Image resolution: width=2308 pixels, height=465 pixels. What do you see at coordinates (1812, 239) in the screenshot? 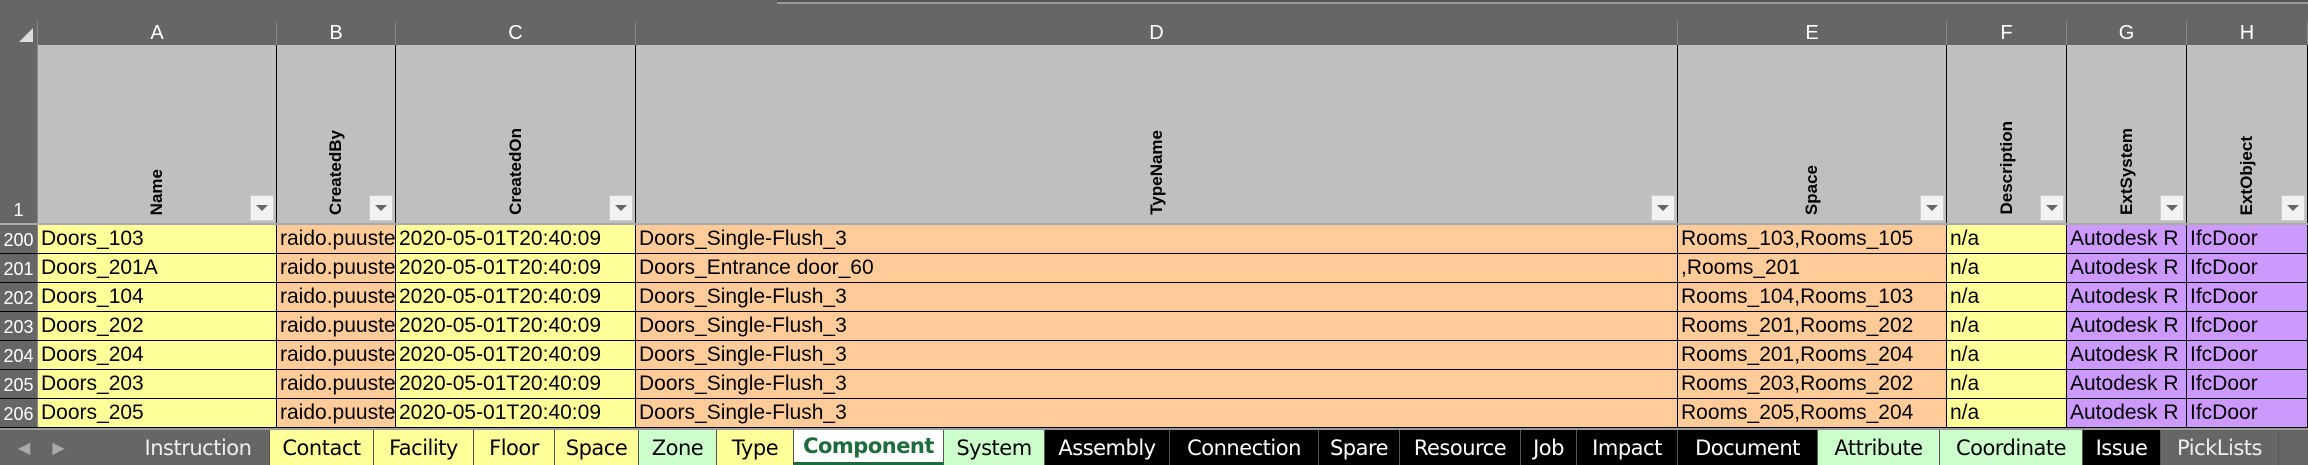
I see `cell-E: Rooms_103,Rooms_105` at bounding box center [1812, 239].